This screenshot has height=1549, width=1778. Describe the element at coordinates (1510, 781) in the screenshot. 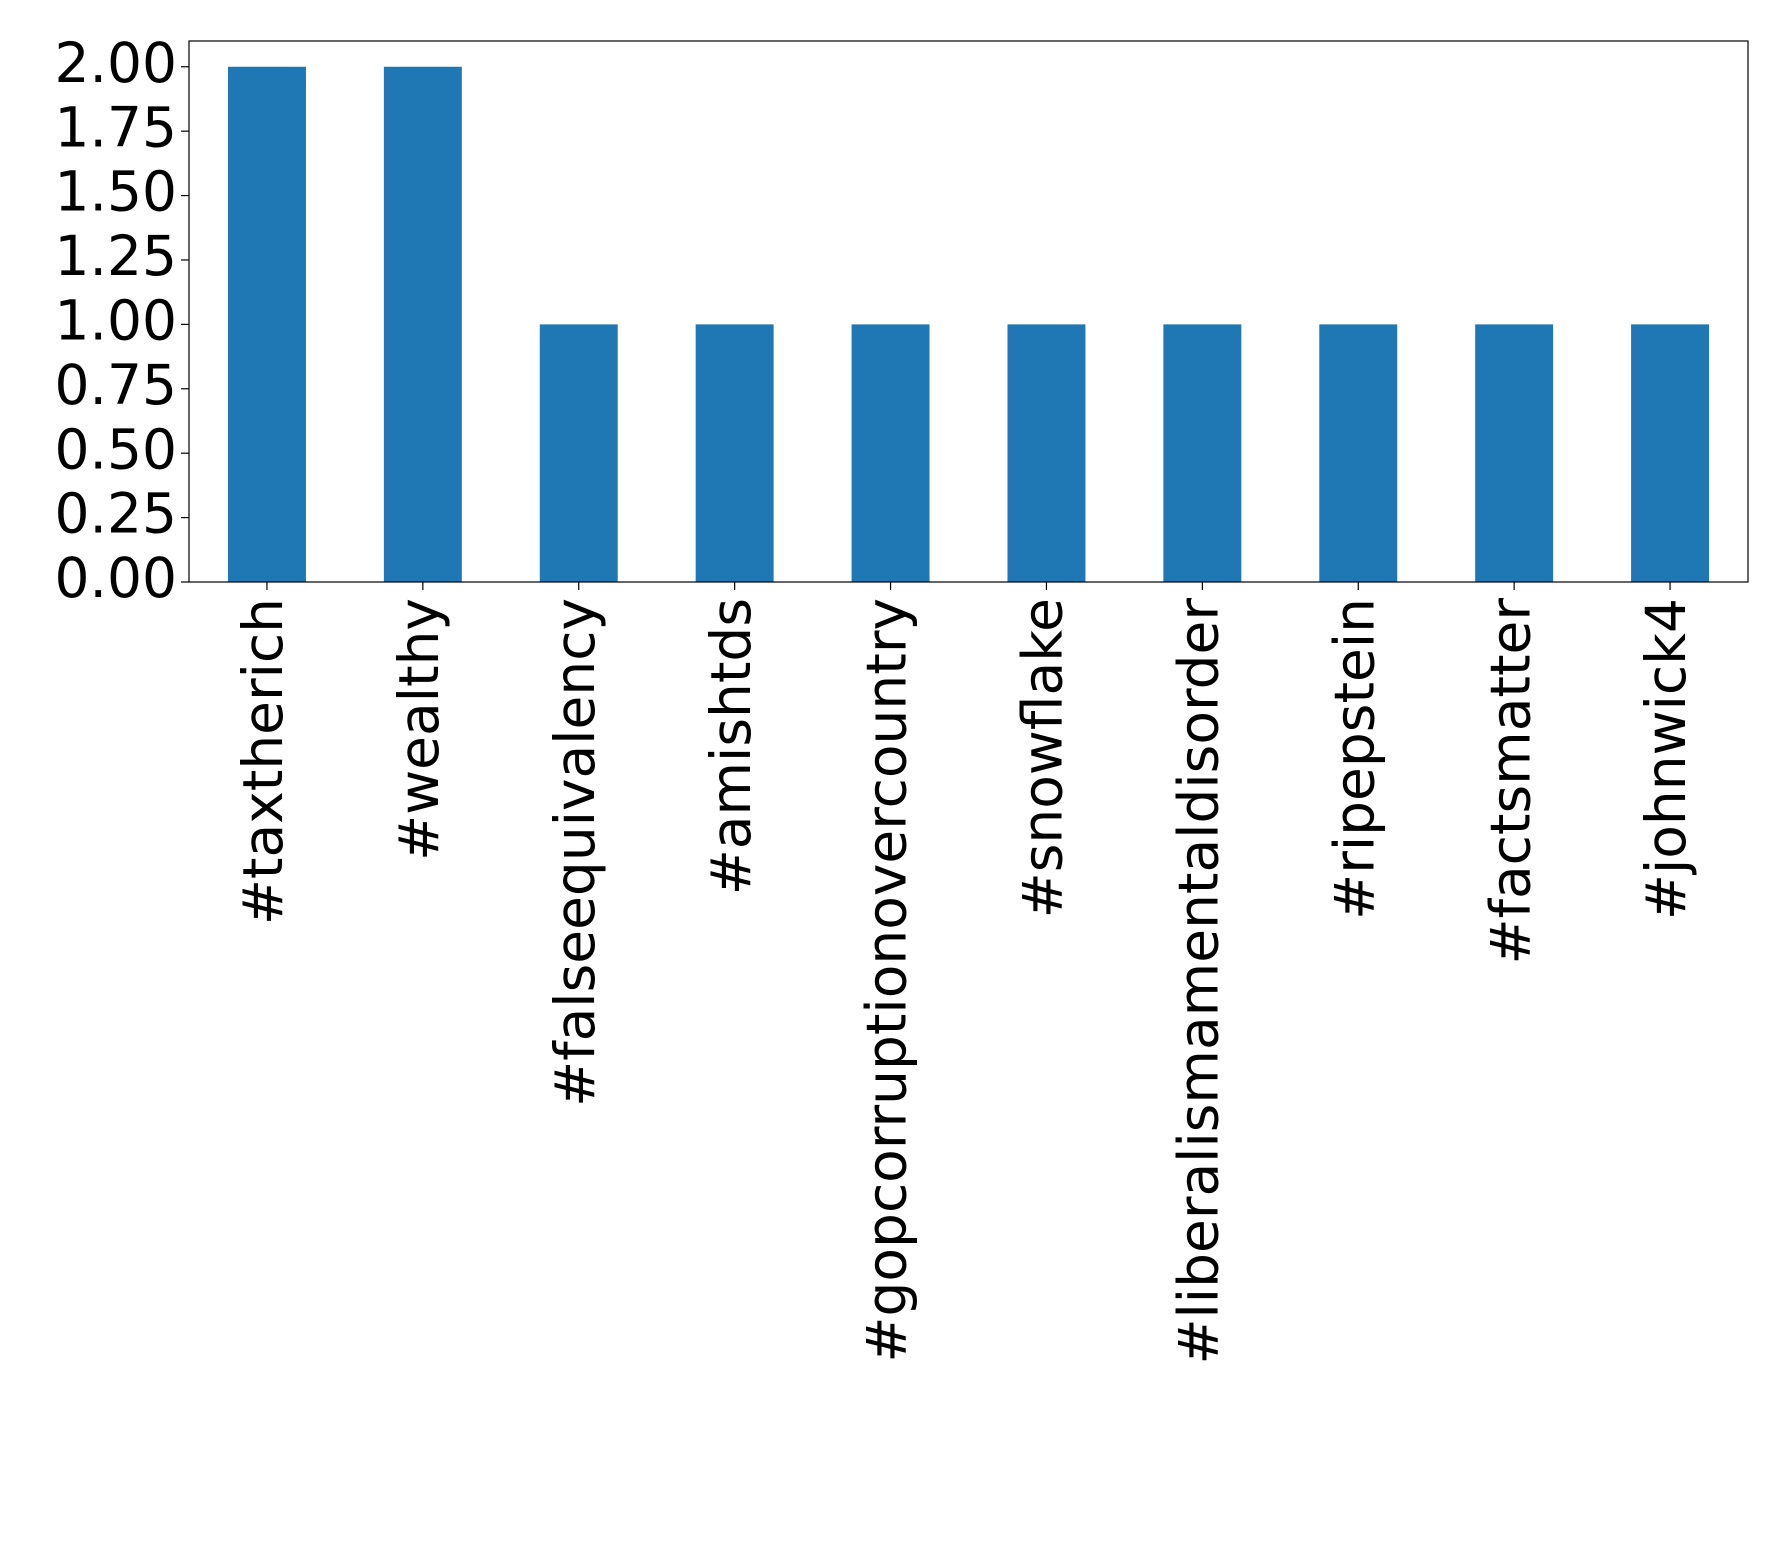

I see `x-tick-label: #factsmatter` at that location.